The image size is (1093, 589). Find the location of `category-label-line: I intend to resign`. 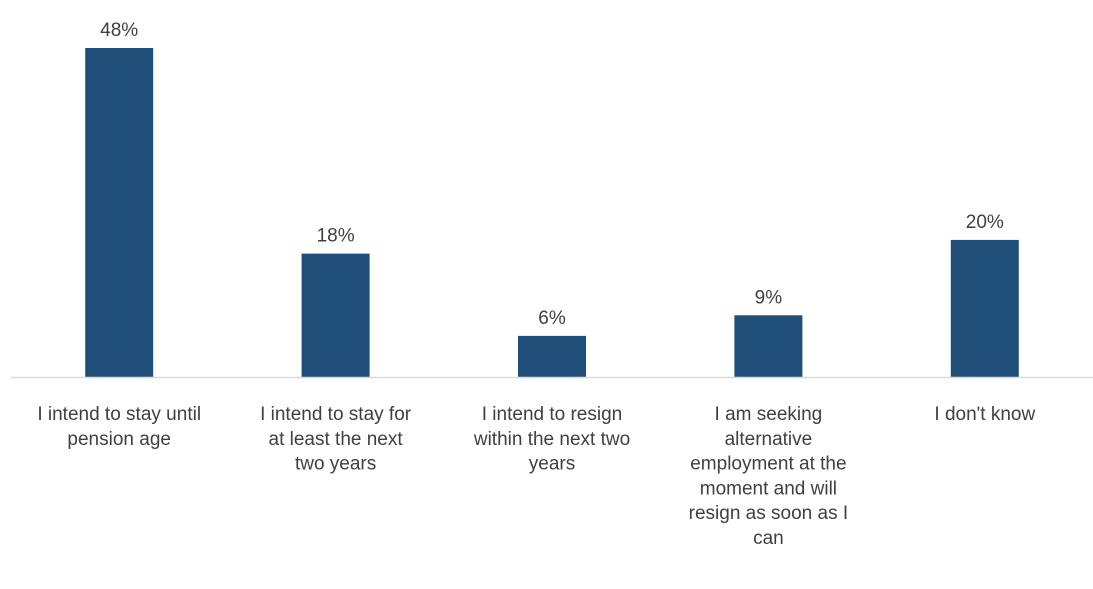

category-label-line: I intend to resign is located at coordinates (552, 414).